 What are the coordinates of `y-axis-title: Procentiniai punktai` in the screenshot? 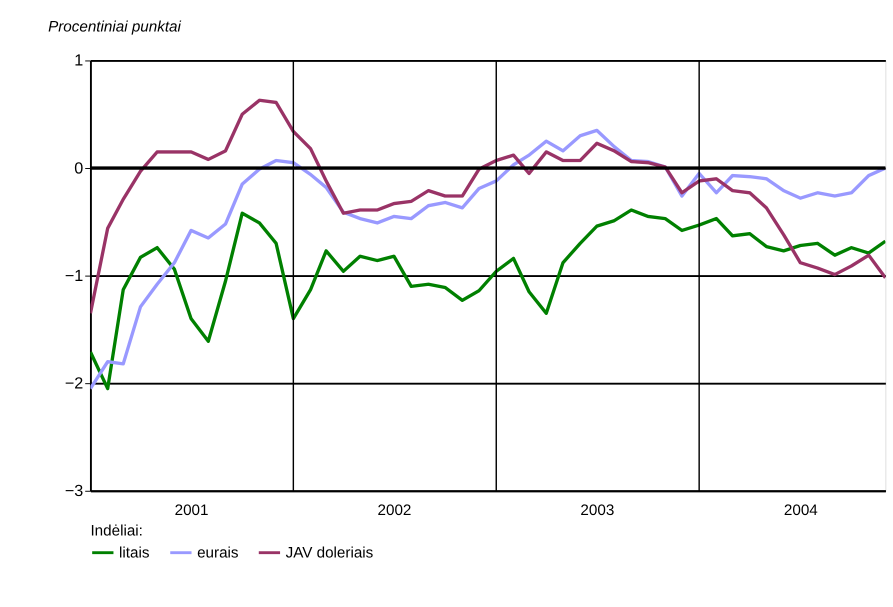 It's located at (115, 27).